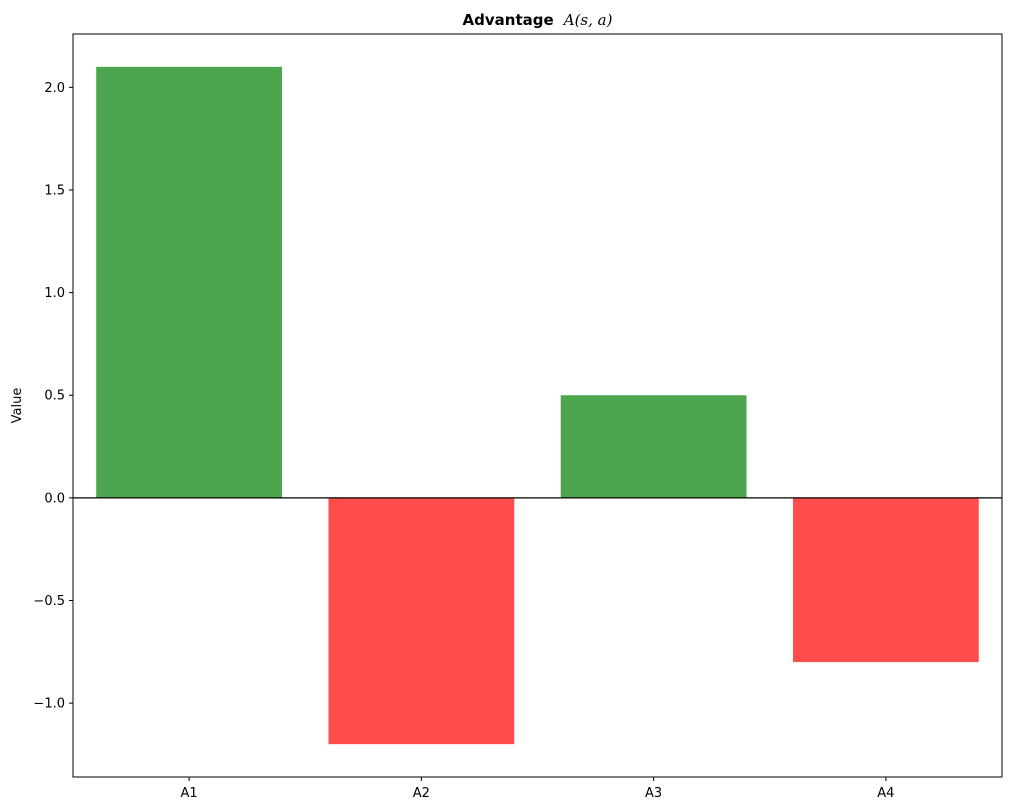 The width and height of the screenshot is (1011, 811). What do you see at coordinates (189, 793) in the screenshot?
I see `x-tick-label-a1: A1` at bounding box center [189, 793].